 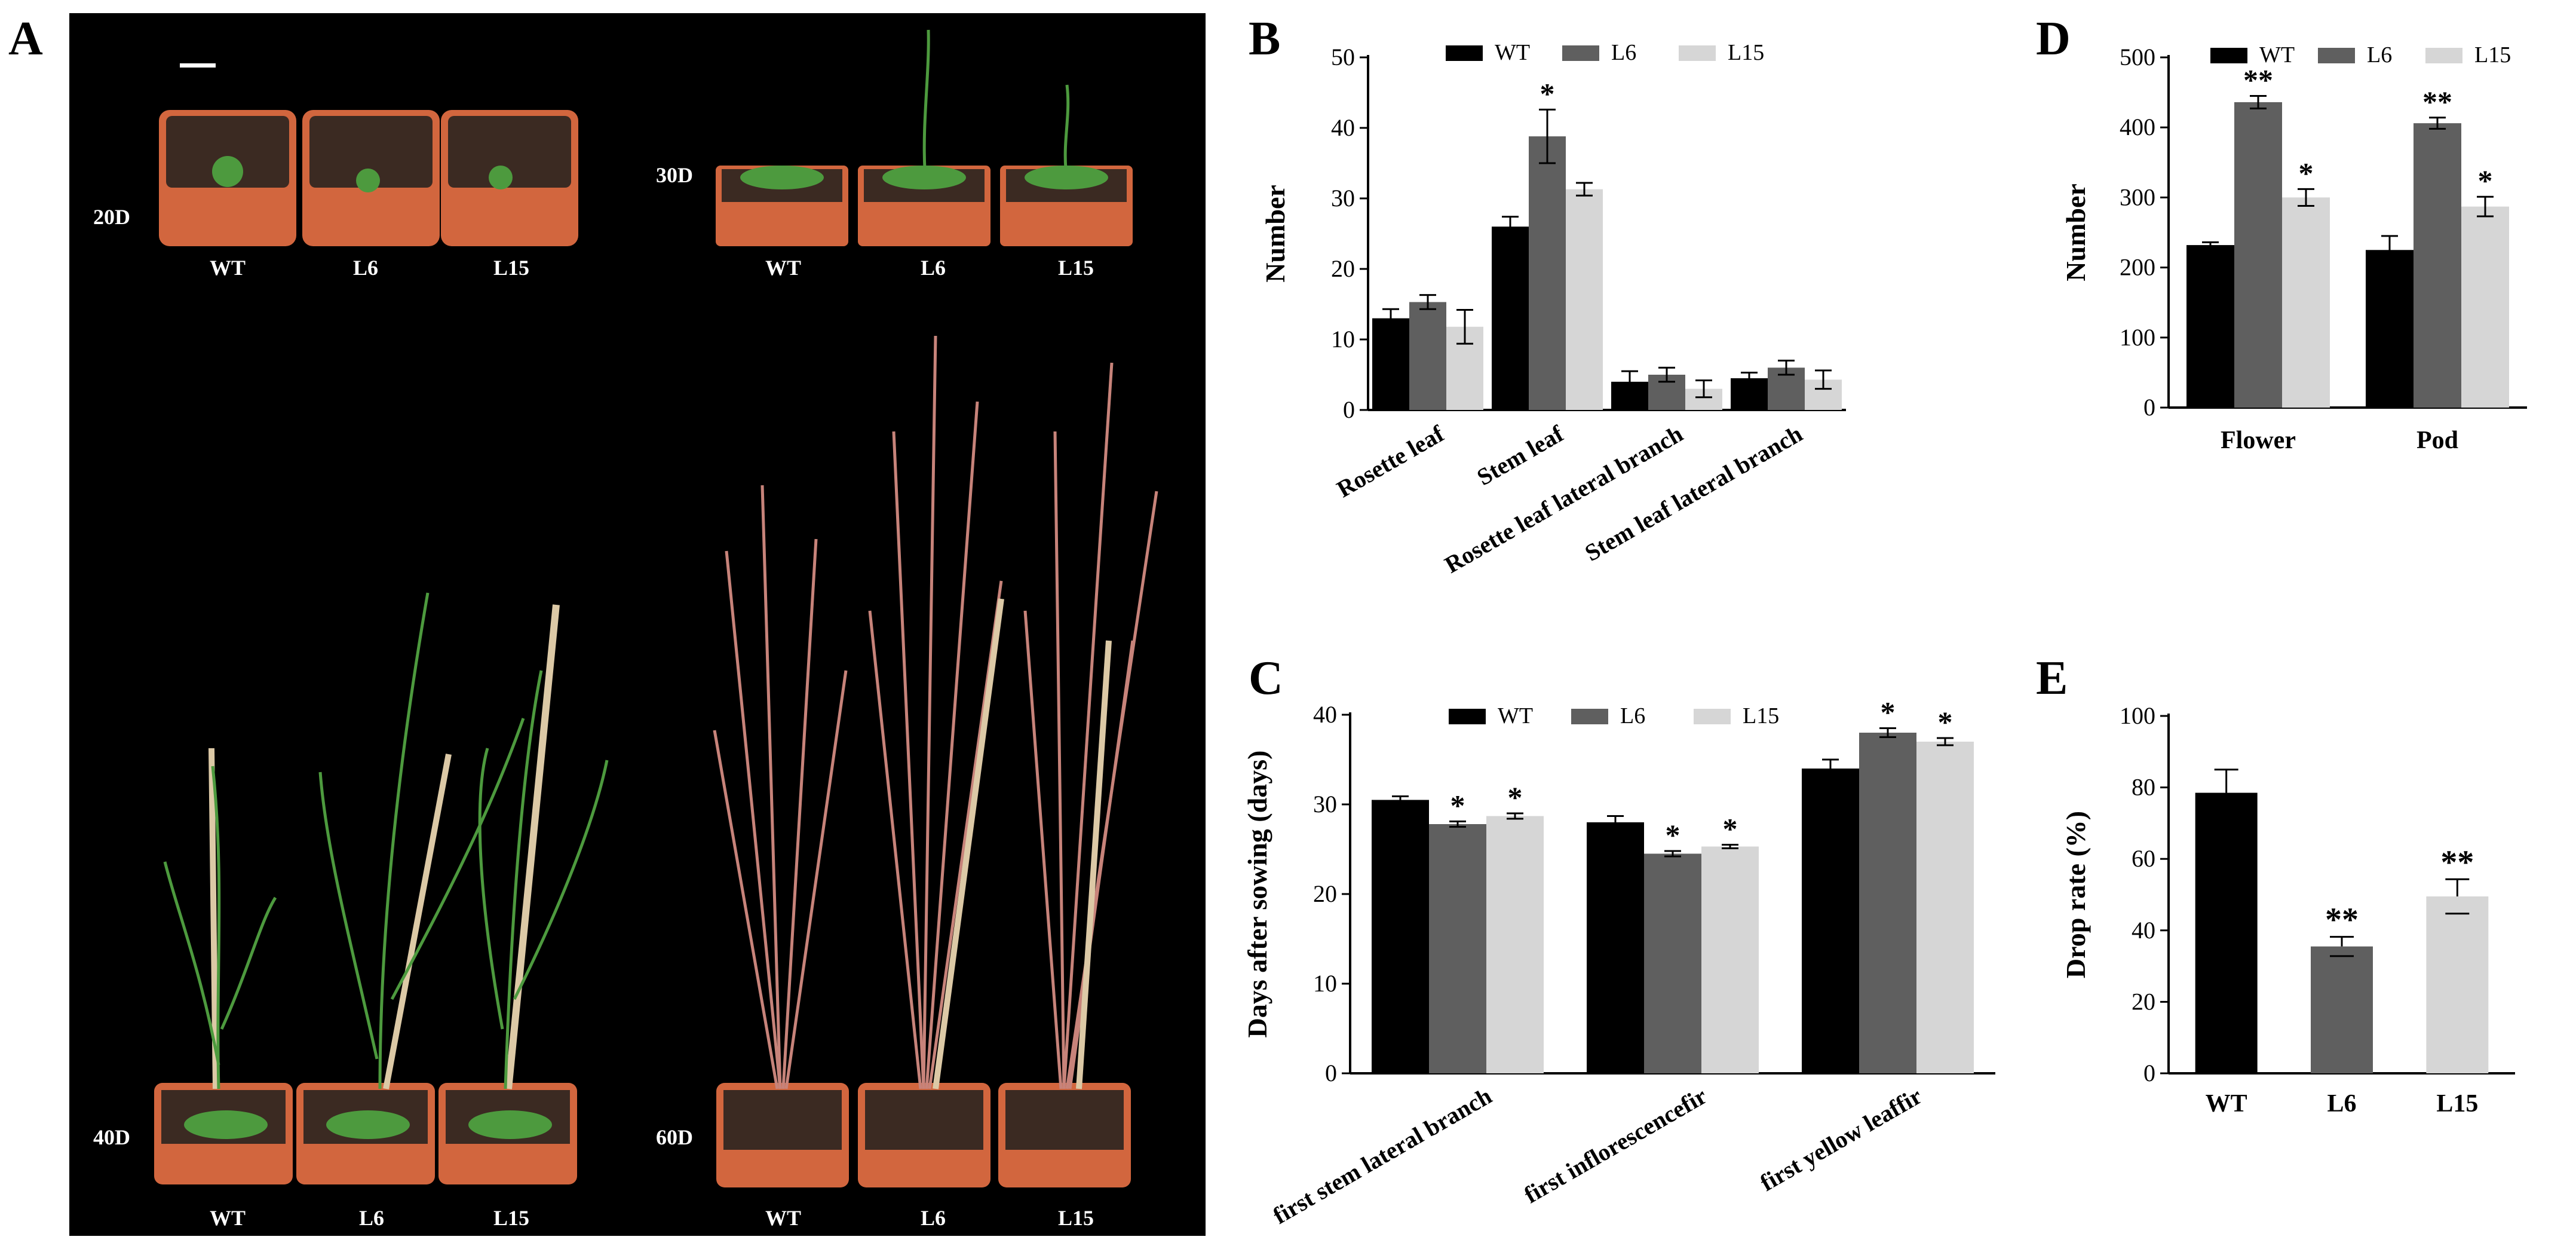 I want to click on panel-letter-a: A, so click(x=25, y=39).